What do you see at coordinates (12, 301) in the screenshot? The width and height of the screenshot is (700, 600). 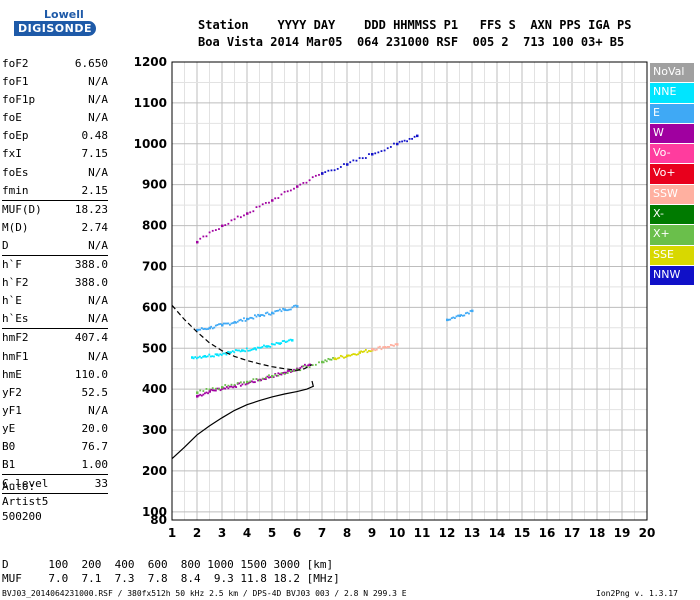 I see `param-name: h`E` at bounding box center [12, 301].